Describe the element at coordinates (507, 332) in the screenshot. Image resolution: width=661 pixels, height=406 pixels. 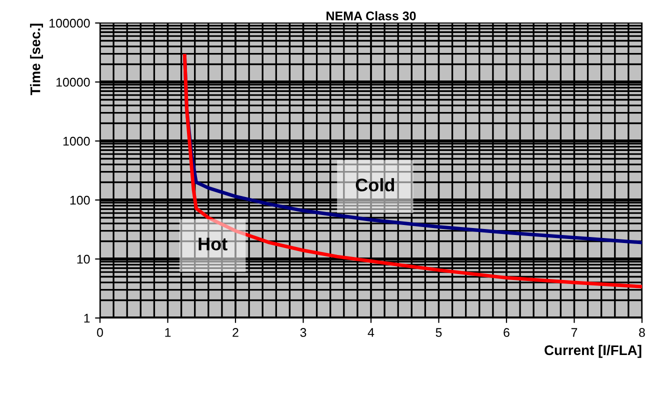
I see `x-tick-label: 6` at that location.